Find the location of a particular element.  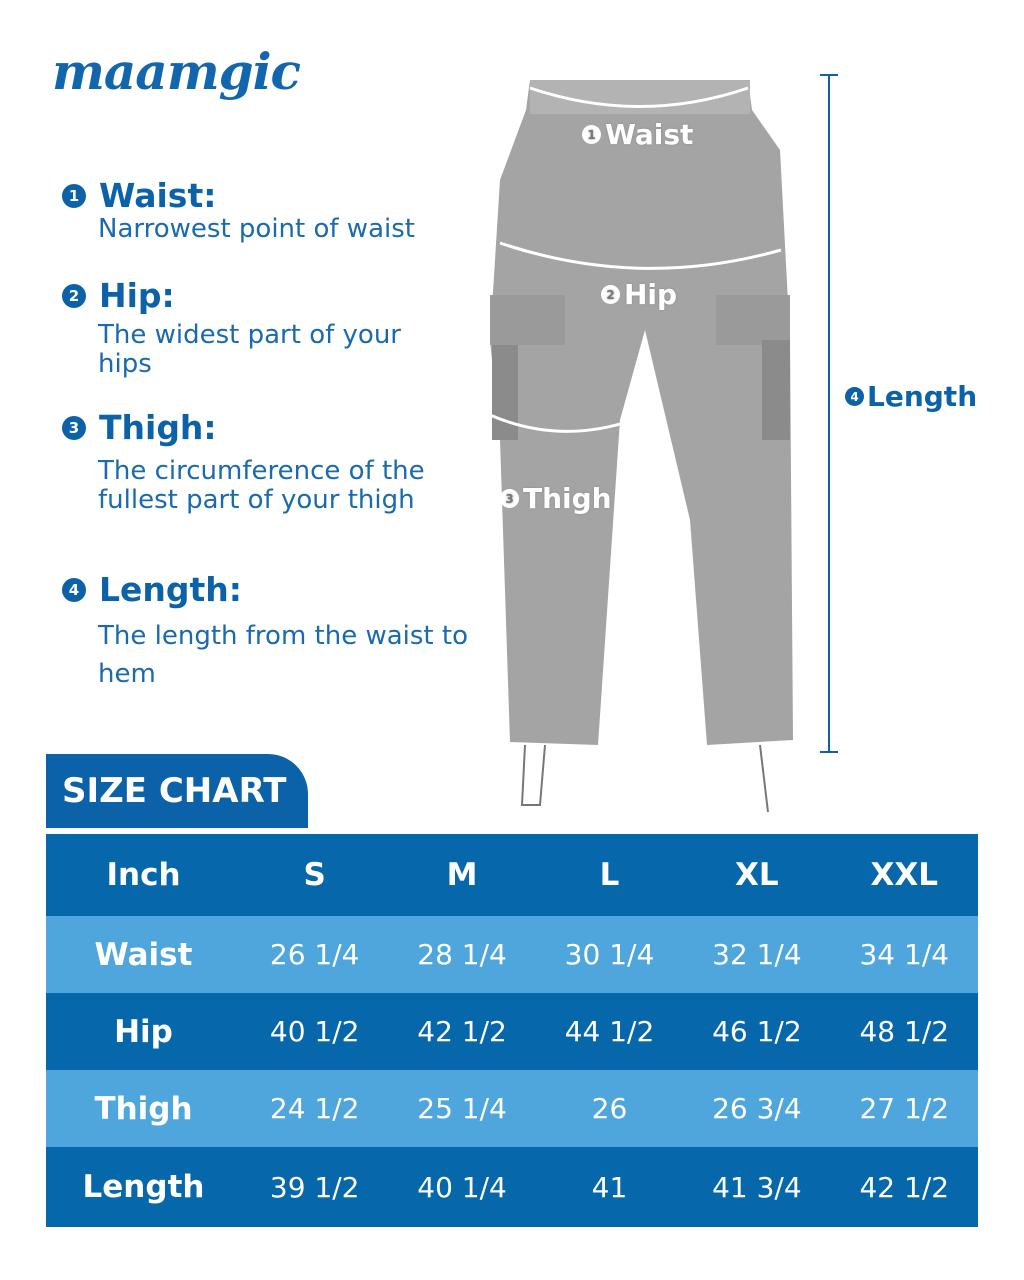

number-badge: 3 is located at coordinates (74, 427).